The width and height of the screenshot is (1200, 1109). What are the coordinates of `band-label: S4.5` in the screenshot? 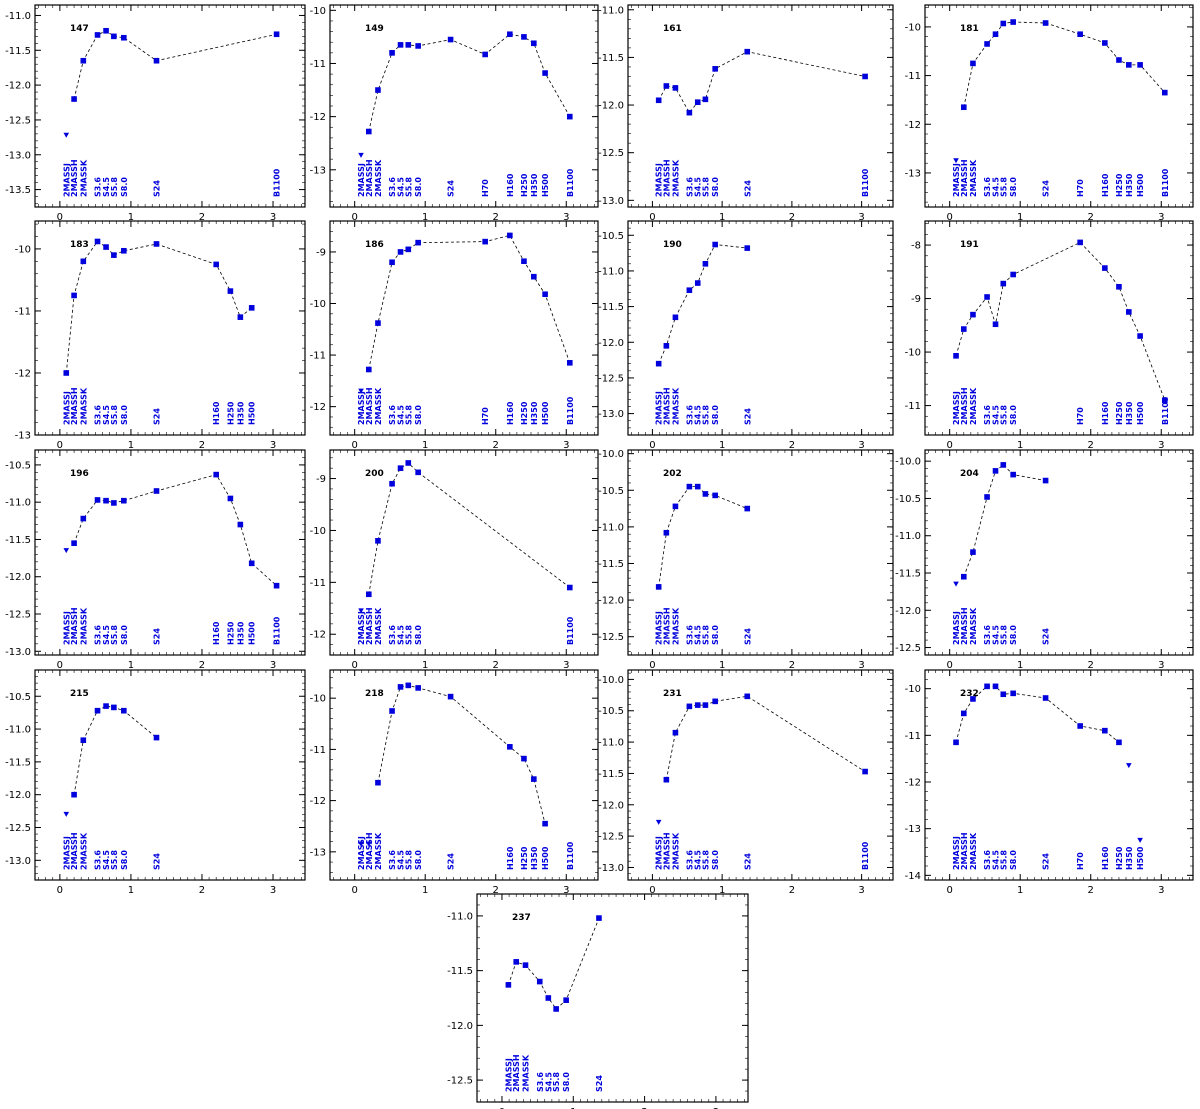 It's located at (106, 415).